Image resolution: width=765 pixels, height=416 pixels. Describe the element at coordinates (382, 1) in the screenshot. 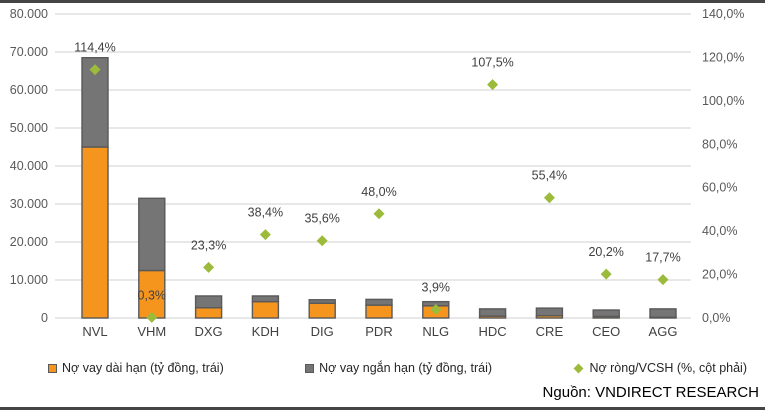

I see `top-frame-line` at that location.